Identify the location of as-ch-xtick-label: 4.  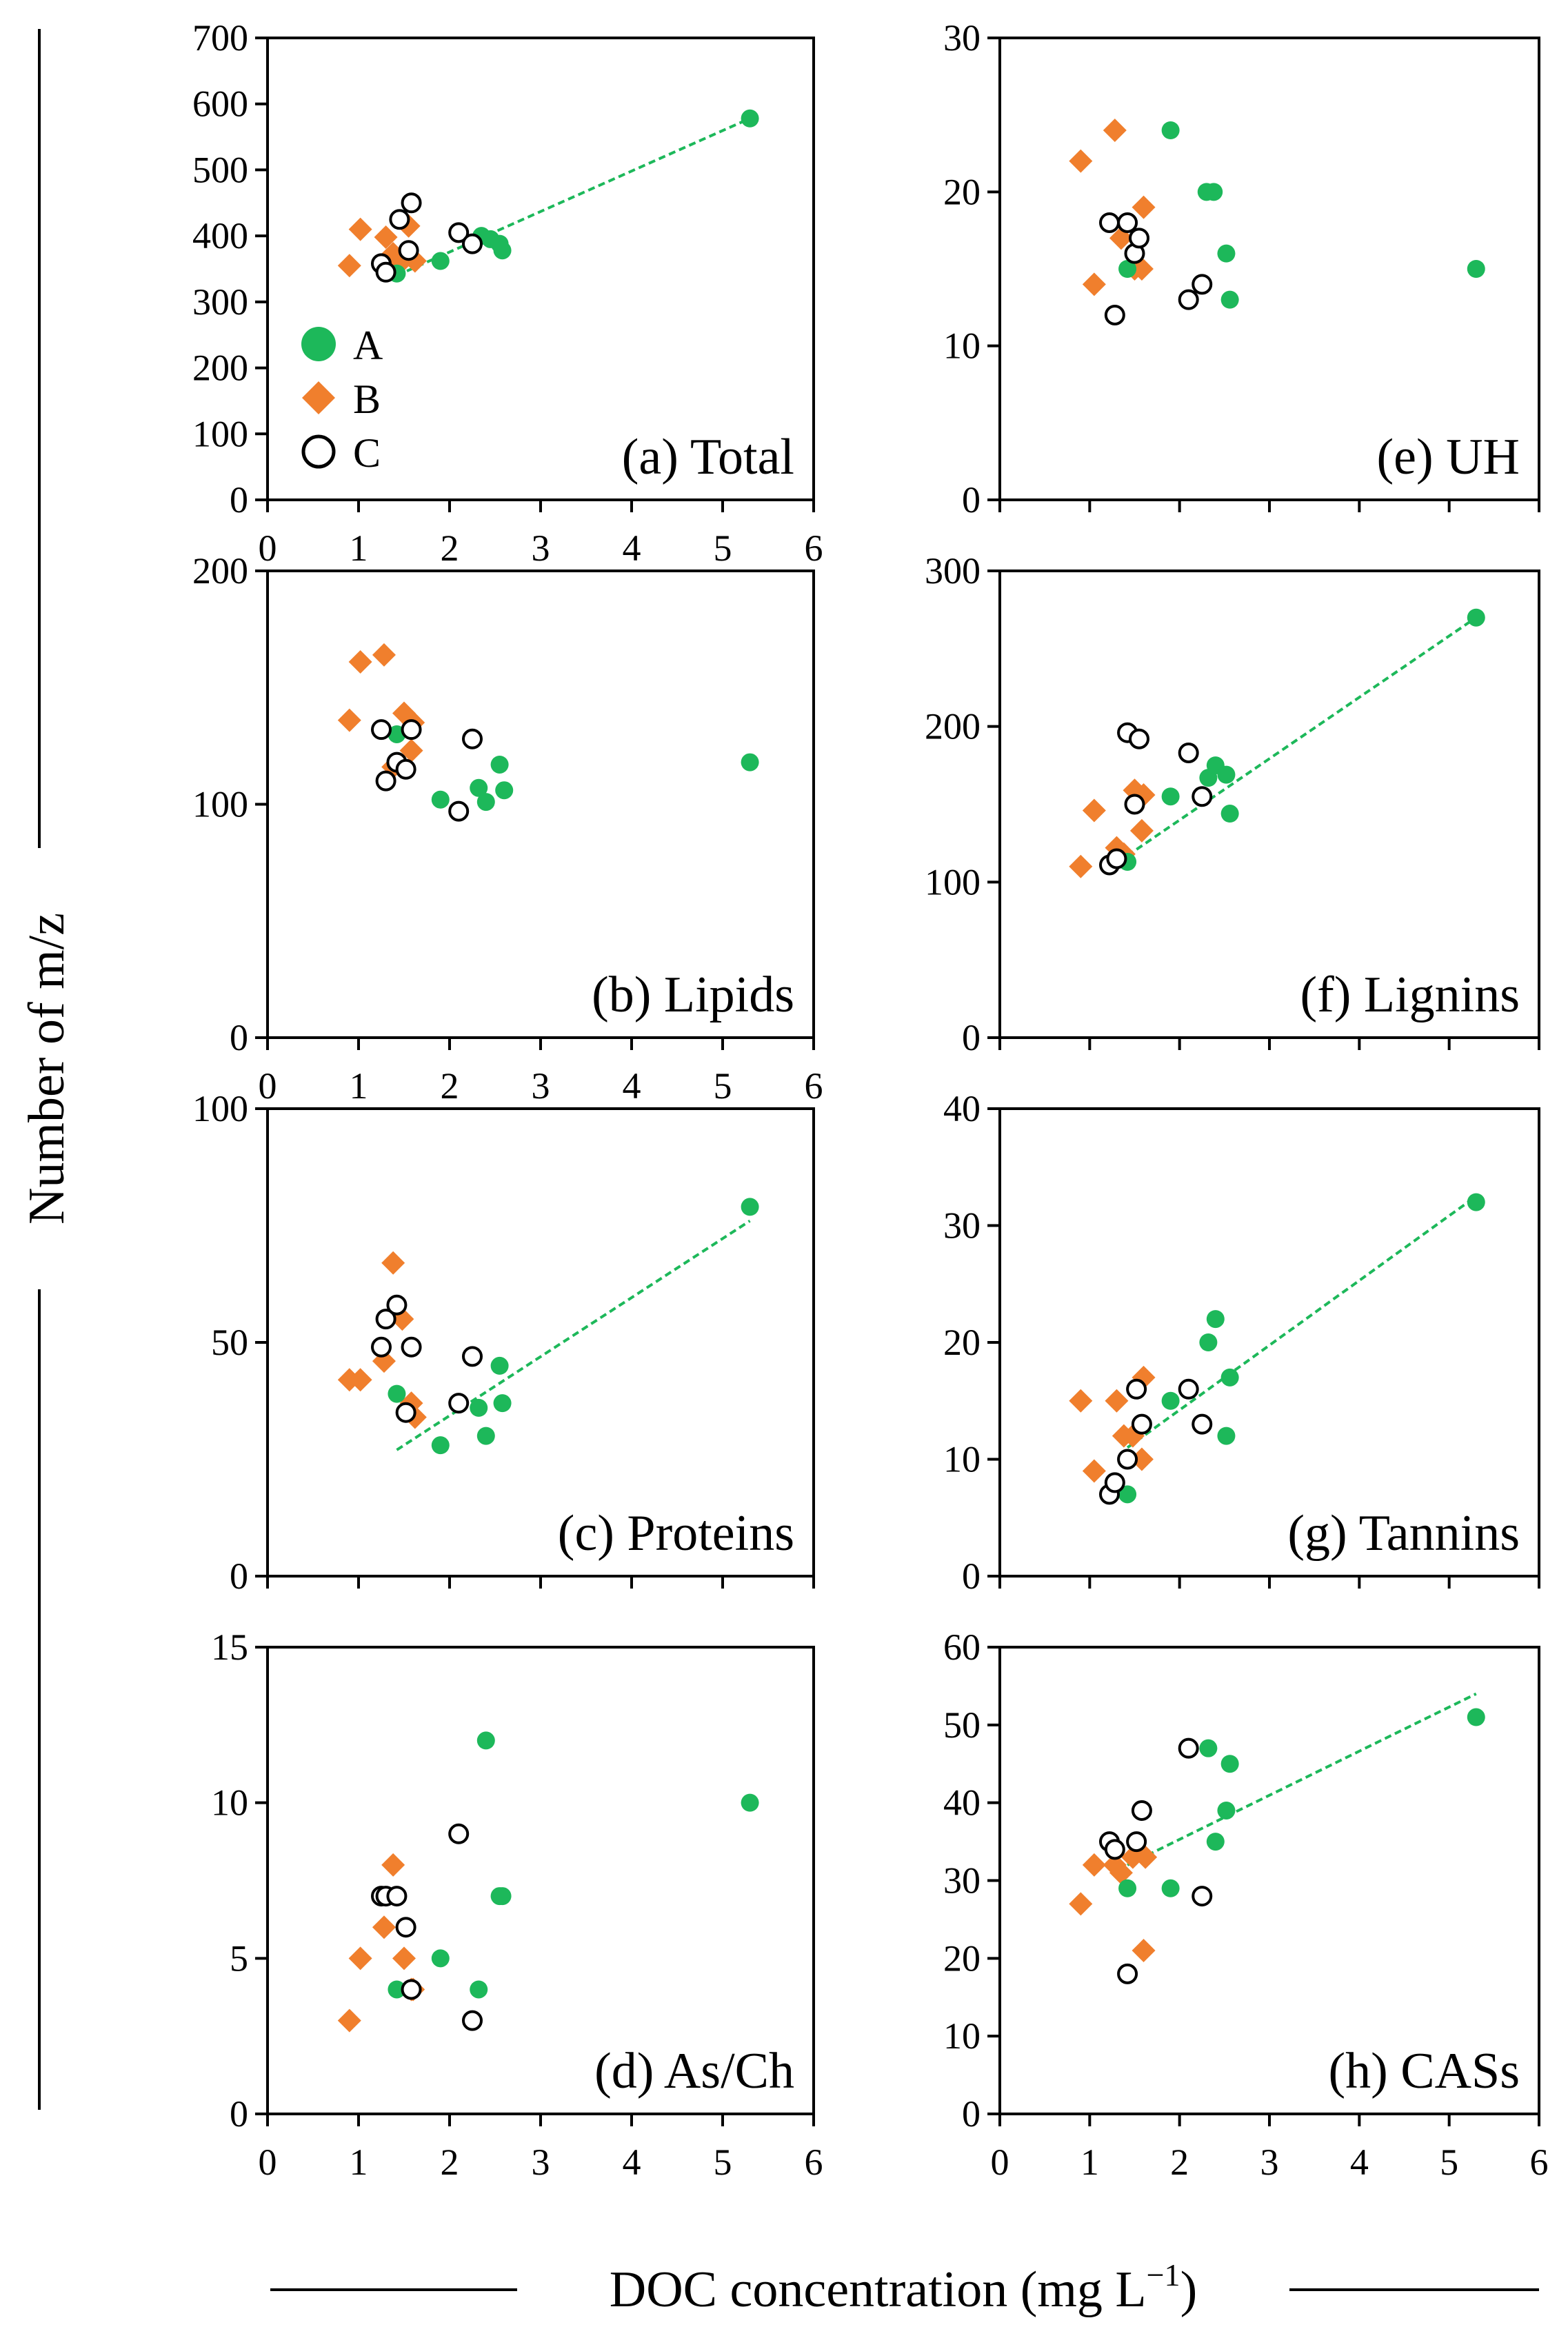
(632, 2162).